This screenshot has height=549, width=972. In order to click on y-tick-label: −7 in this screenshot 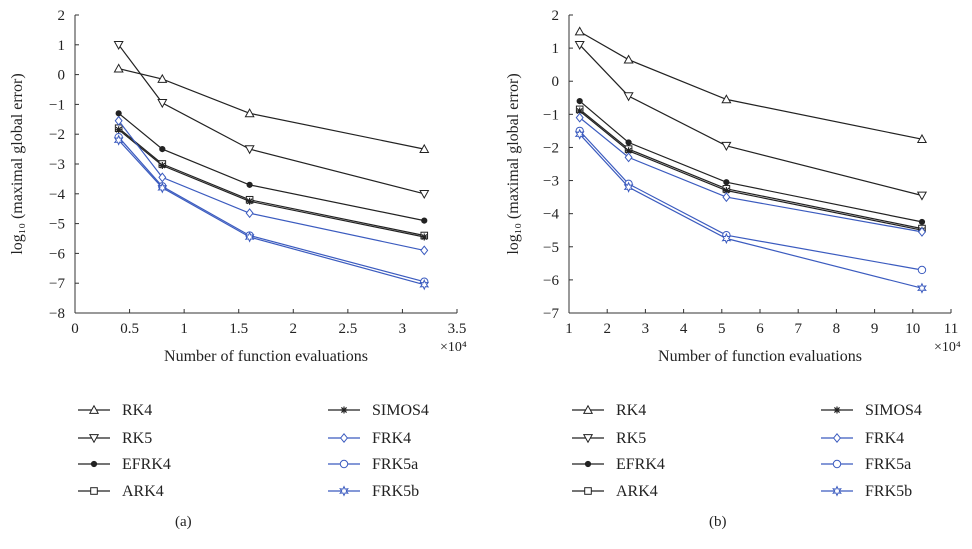, I will do `click(551, 314)`.